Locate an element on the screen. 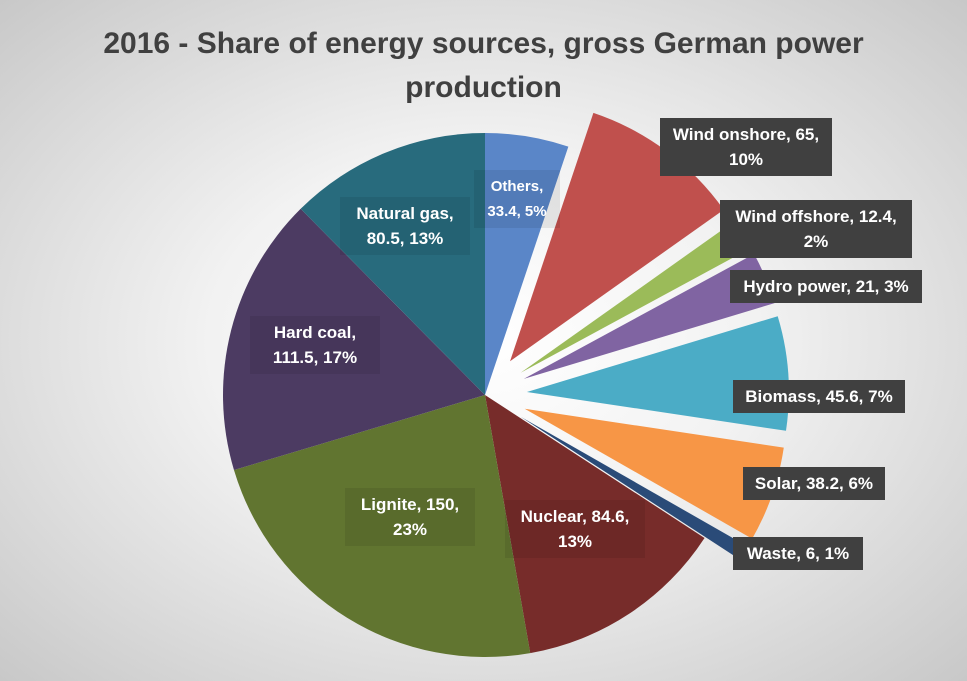 This screenshot has height=681, width=967. data-label: Hard coal, 111.5, 17% is located at coordinates (315, 345).